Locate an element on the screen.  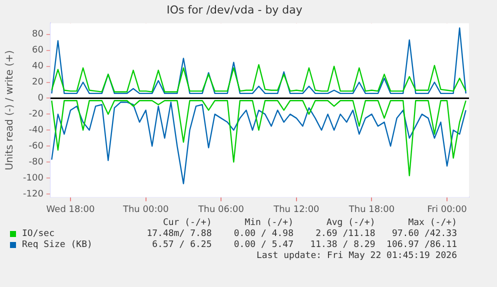
y-tick-label: 0 is located at coordinates (41, 99).